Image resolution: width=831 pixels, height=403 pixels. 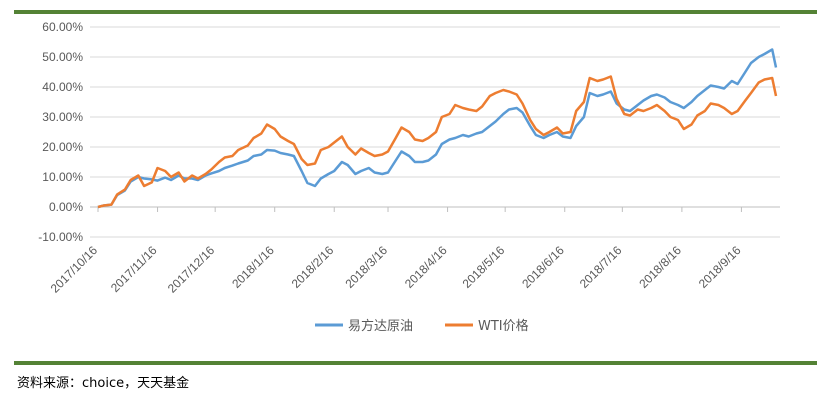 What do you see at coordinates (62, 147) in the screenshot?
I see `y-tick-label: 20.00%` at bounding box center [62, 147].